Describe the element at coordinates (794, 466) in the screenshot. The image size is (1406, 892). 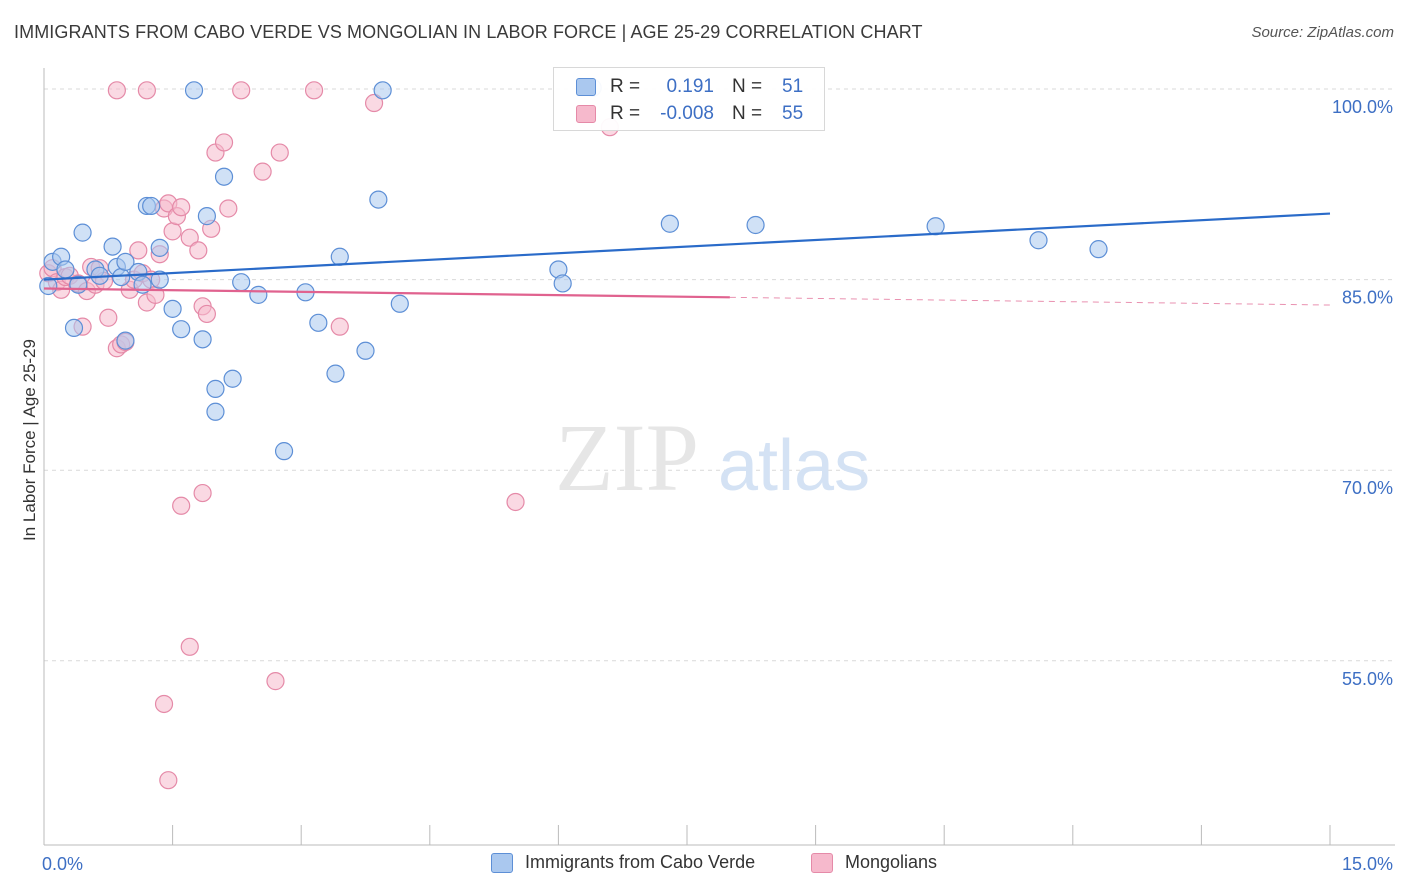
I see `watermark-atlas: atlas` at that location.